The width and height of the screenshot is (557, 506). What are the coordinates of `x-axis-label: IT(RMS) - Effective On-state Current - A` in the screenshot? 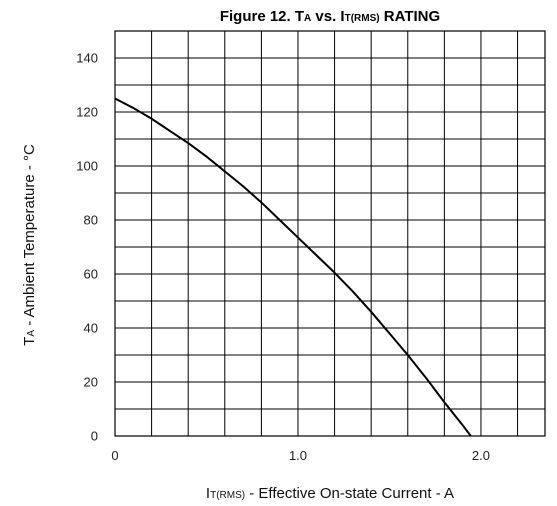 It's located at (330, 493).